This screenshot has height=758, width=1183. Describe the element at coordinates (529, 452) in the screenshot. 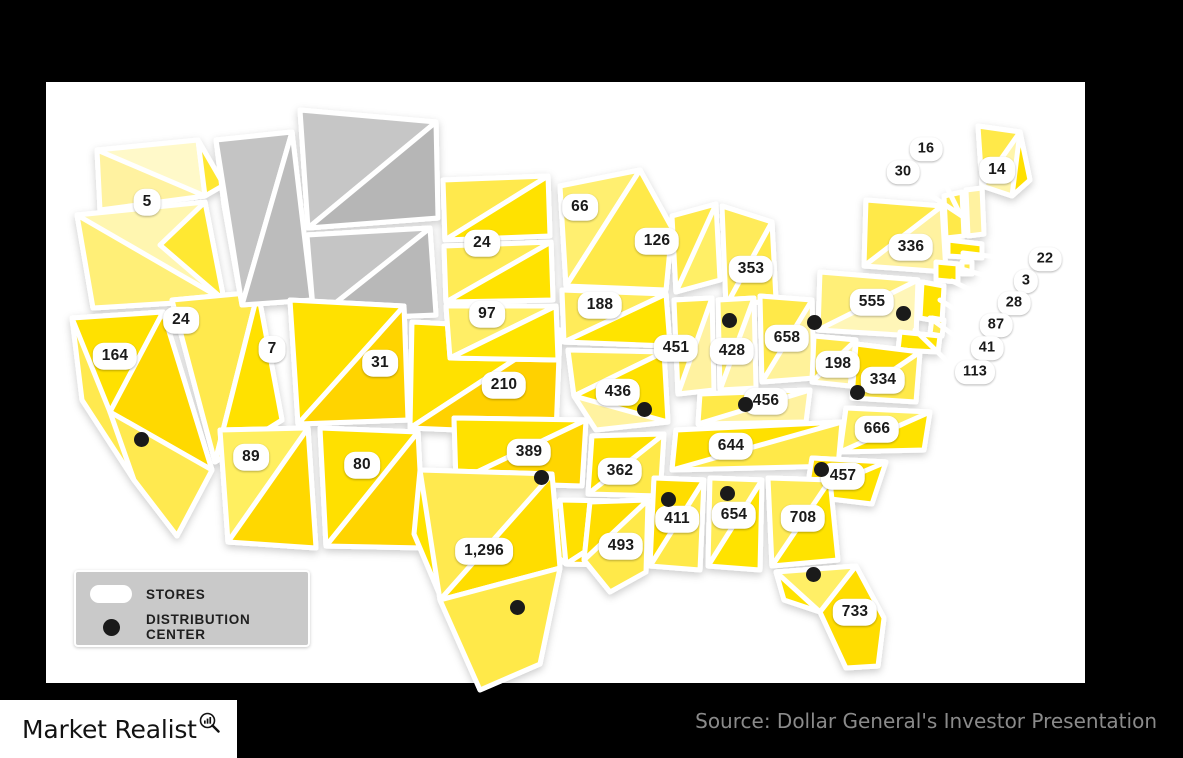

I see `state-value-KS: 389` at that location.